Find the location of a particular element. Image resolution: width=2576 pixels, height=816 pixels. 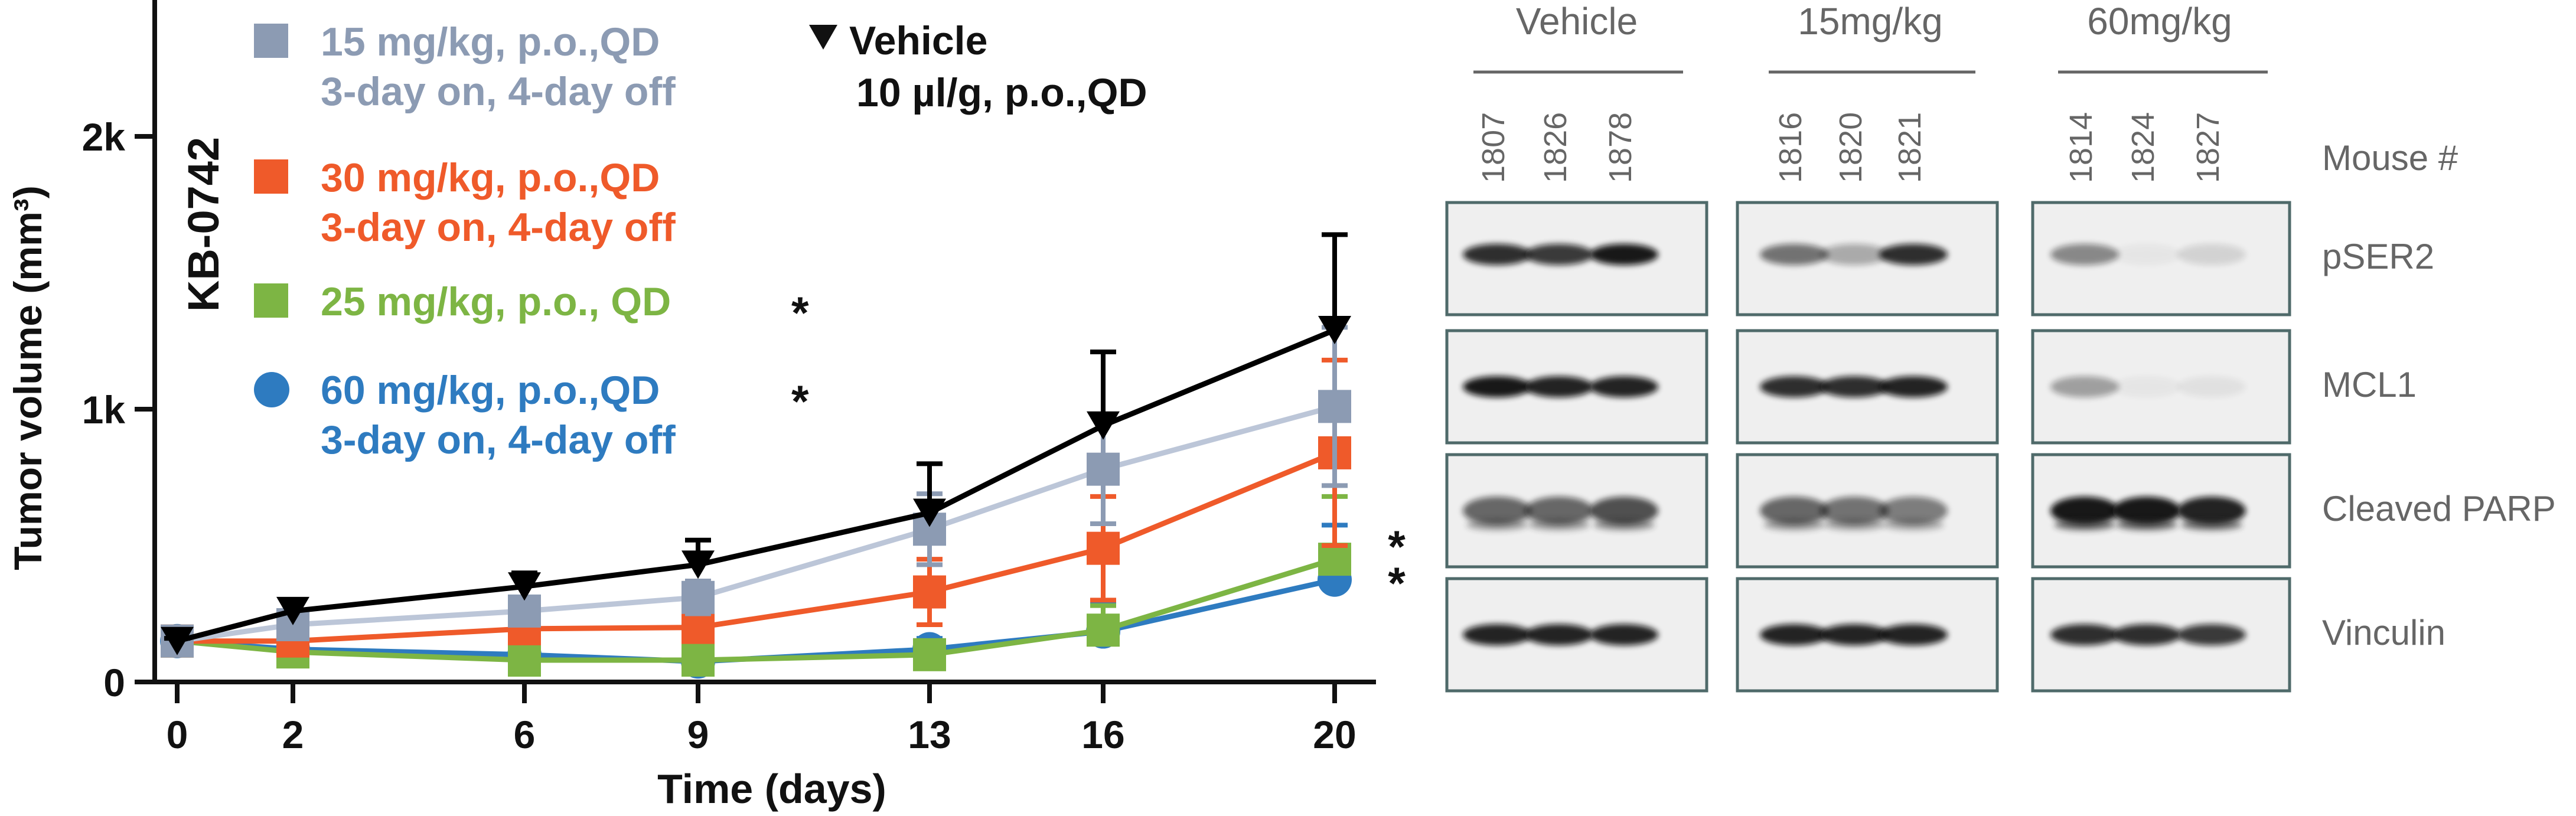

mouse-number: 1826 is located at coordinates (1556, 147).